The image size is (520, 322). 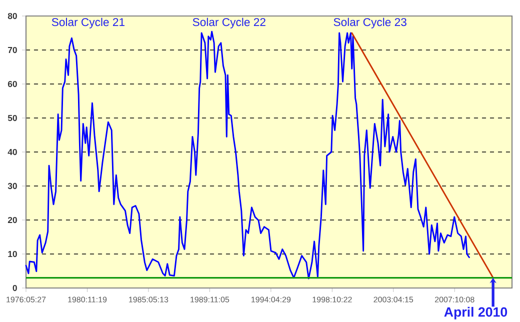 I want to click on annotation: Solar Cycle 23, so click(x=370, y=23).